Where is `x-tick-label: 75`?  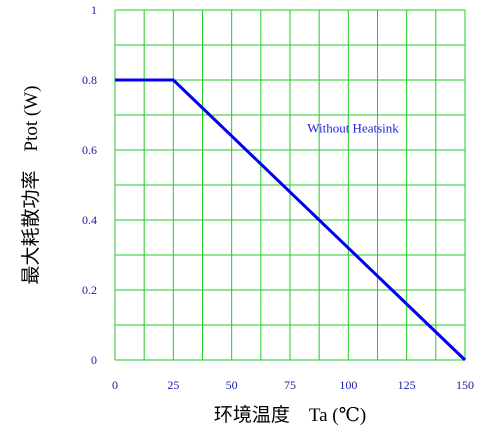 x-tick-label: 75 is located at coordinates (290, 385).